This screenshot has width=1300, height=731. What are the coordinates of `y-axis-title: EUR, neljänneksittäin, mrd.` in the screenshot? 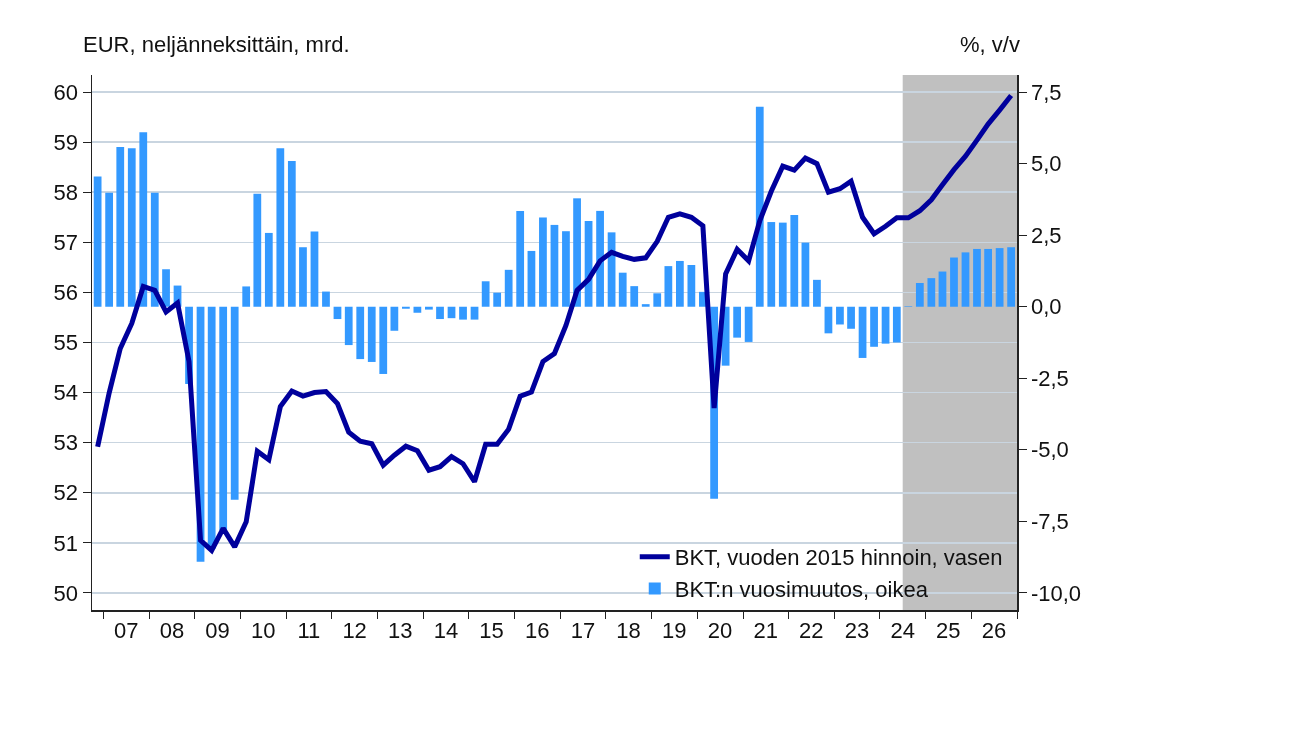 It's located at (216, 44).